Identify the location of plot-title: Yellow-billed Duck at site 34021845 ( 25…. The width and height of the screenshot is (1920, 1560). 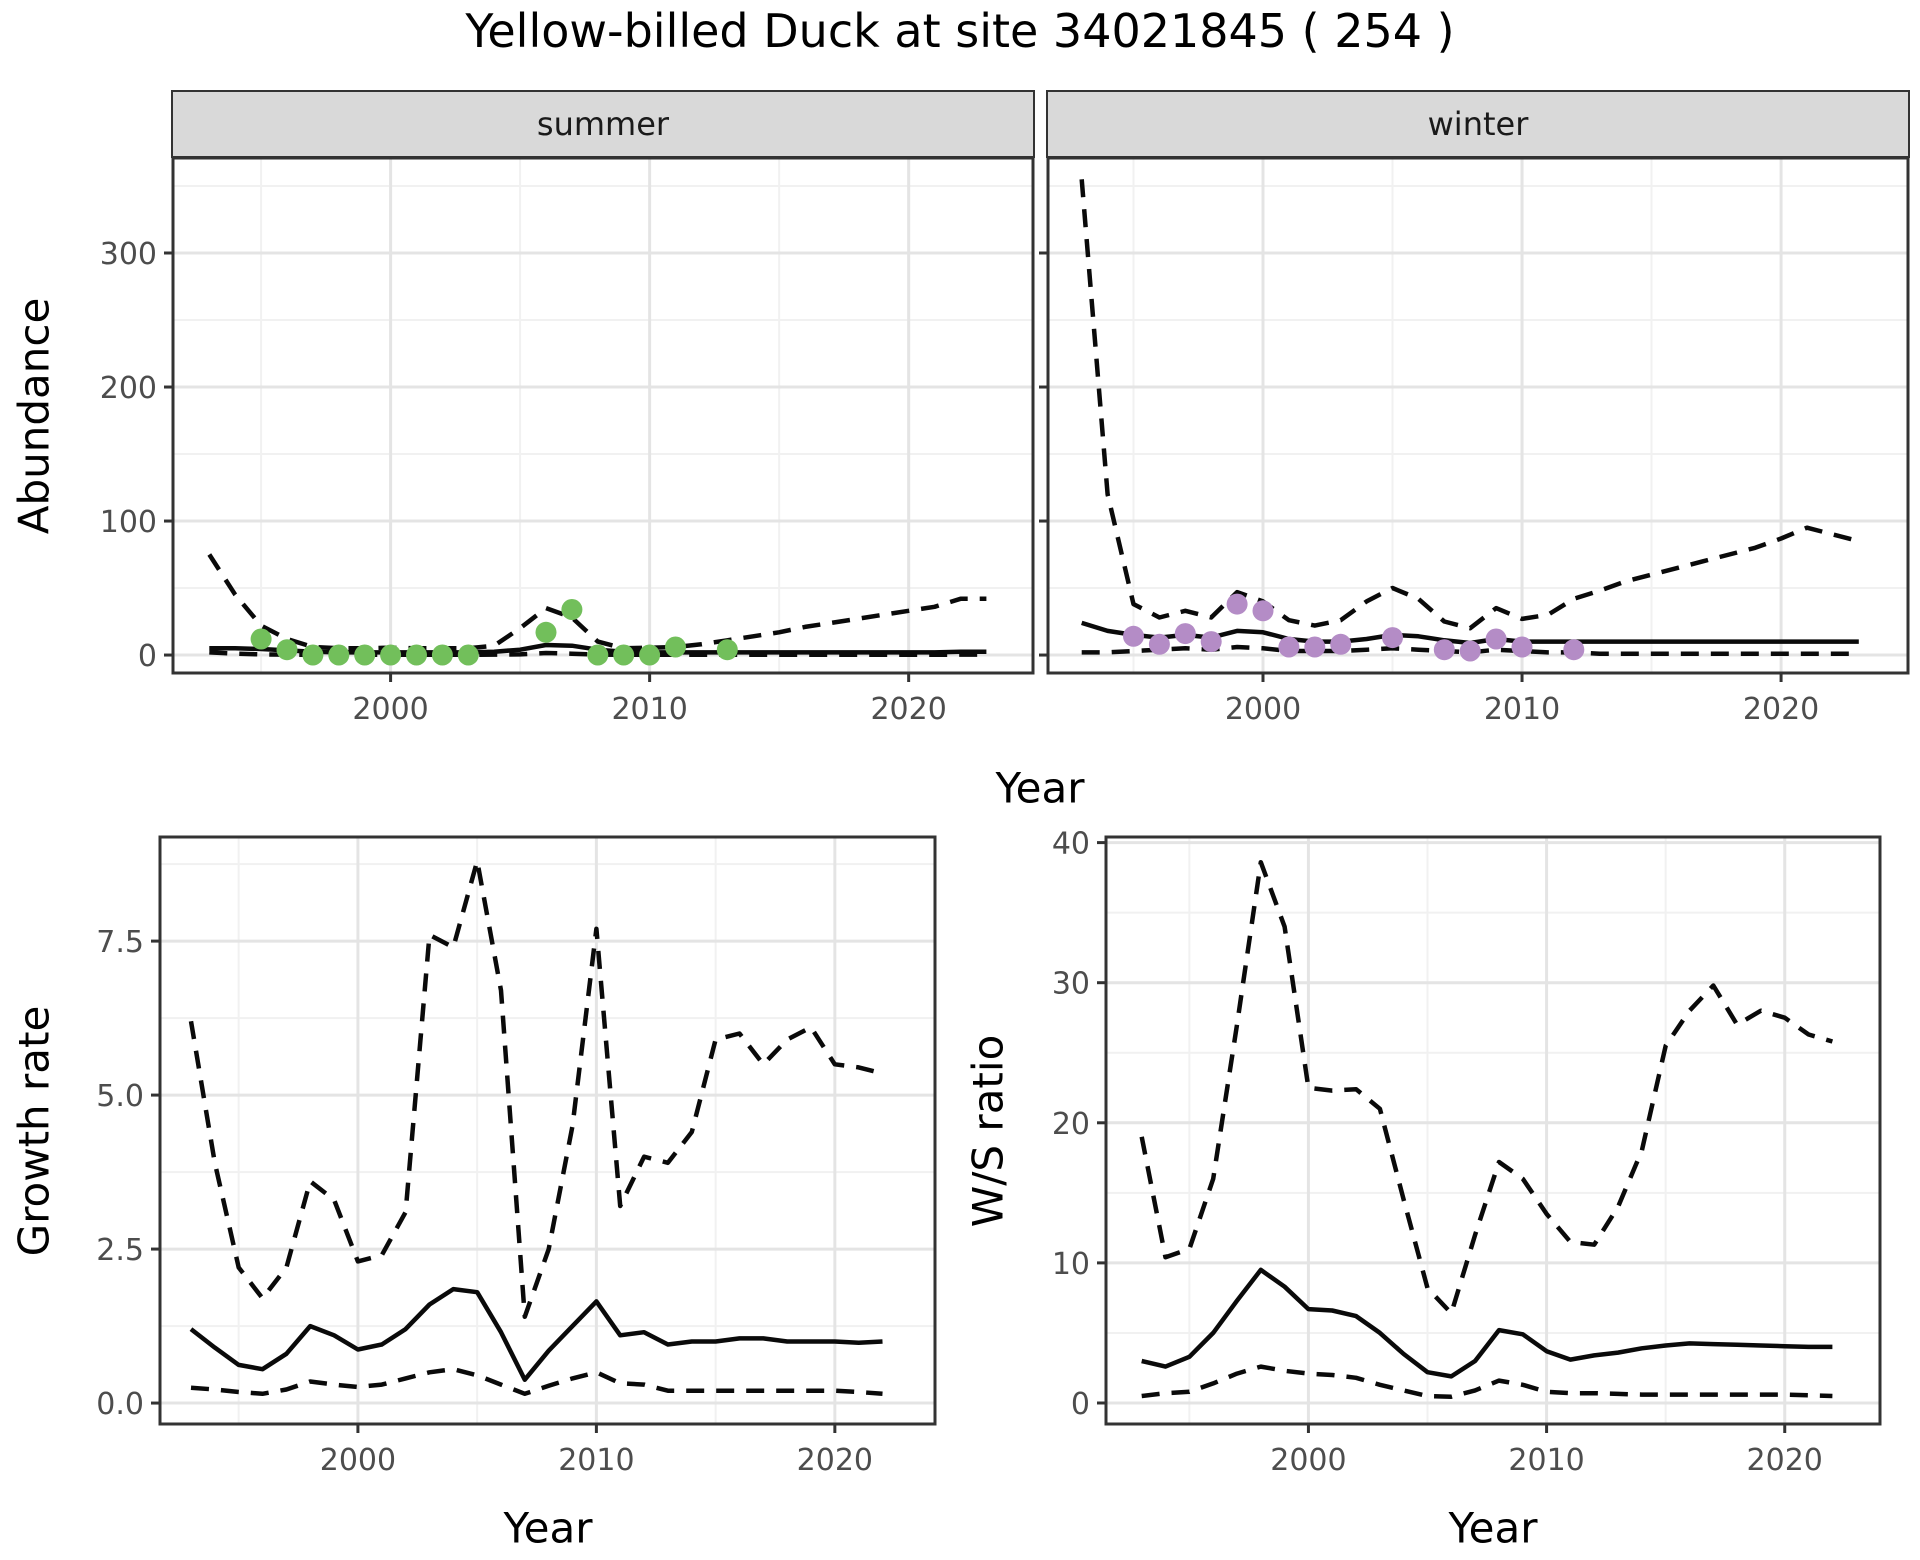
(960, 31).